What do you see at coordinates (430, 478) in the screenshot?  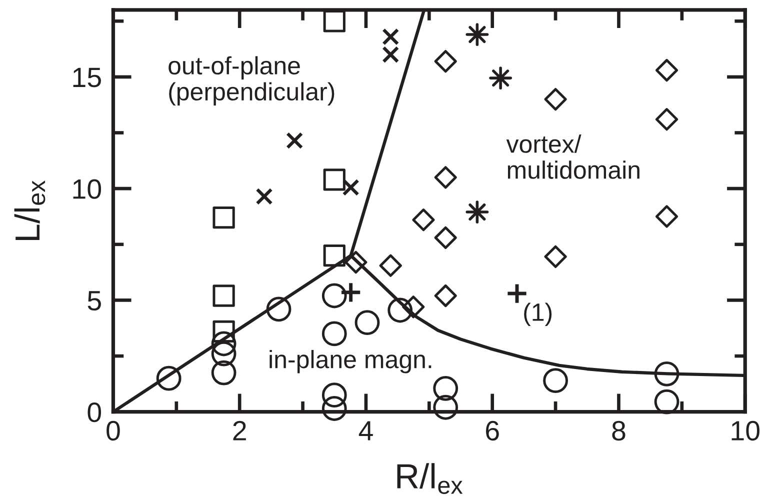 I see `x-axis-title: R/l$_{ex}$` at bounding box center [430, 478].